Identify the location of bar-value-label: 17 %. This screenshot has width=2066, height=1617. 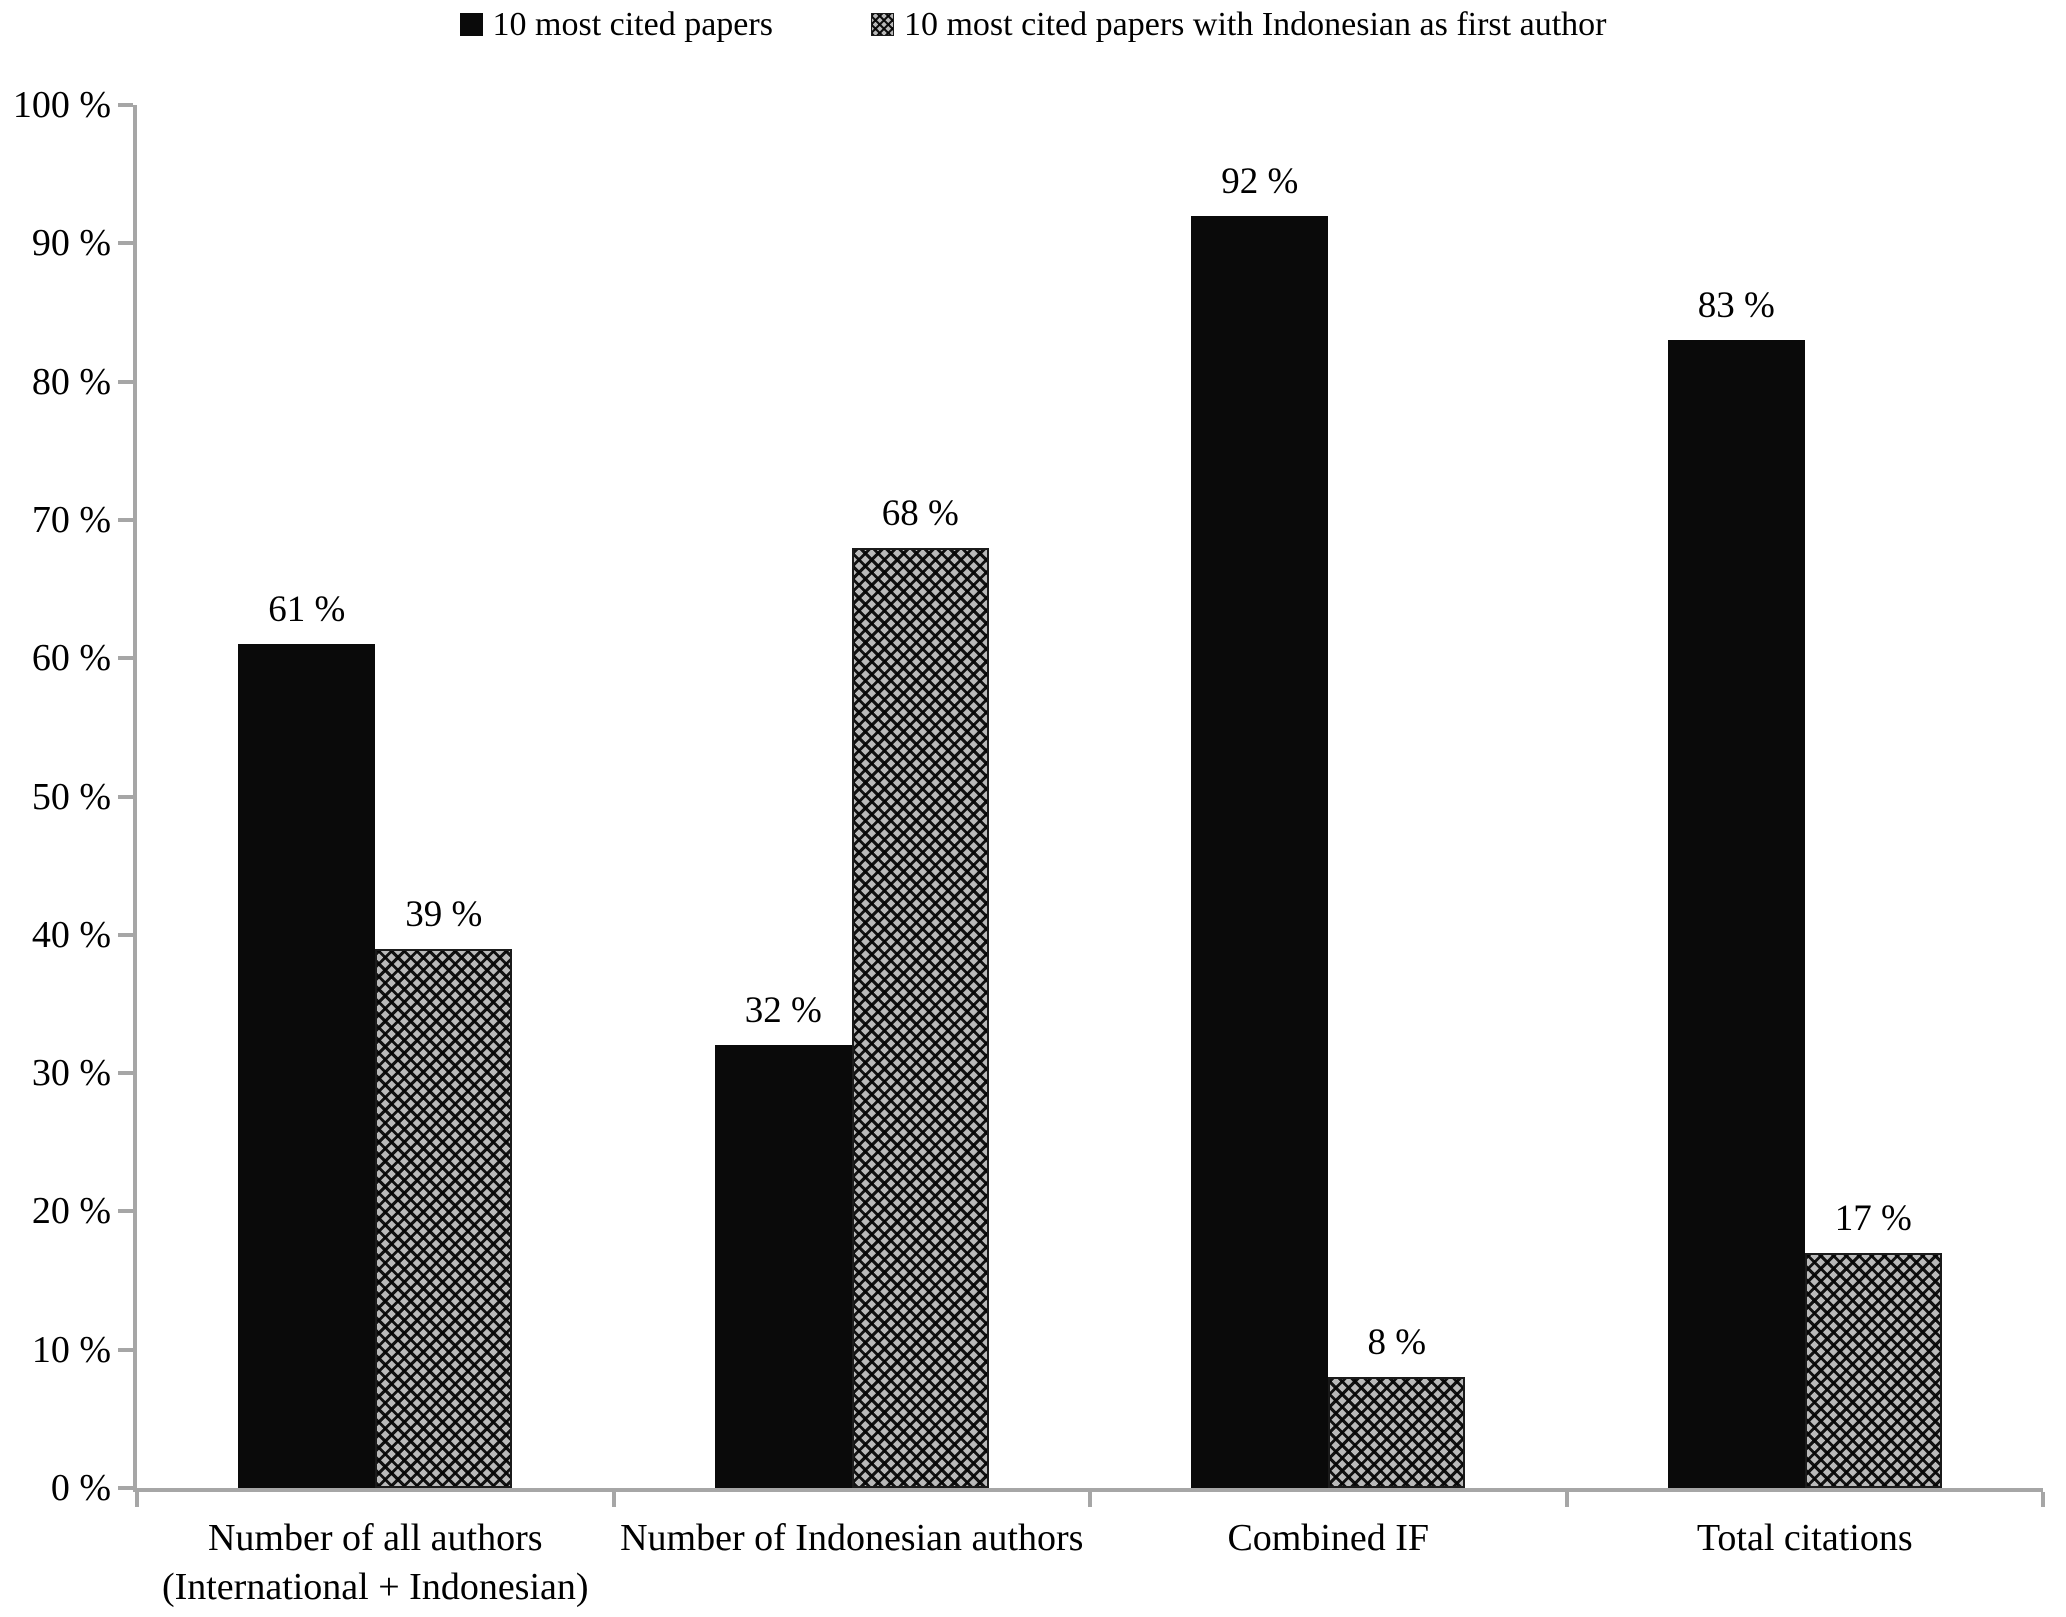
(1873, 1218).